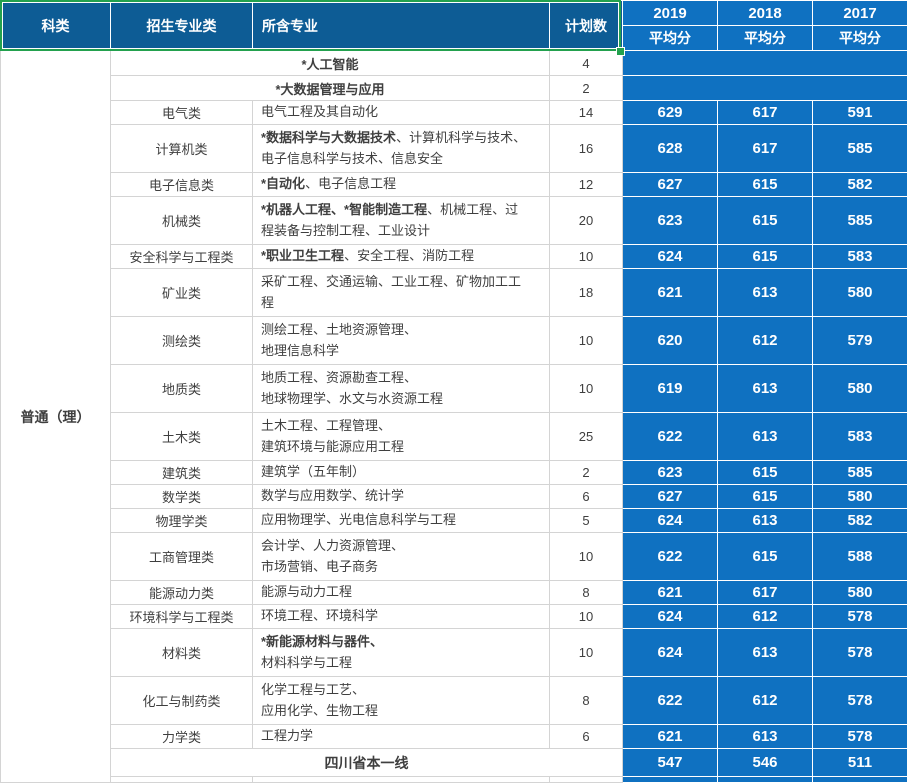 The image size is (907, 783). Describe the element at coordinates (670, 341) in the screenshot. I see `cell-score-2019: 620` at that location.